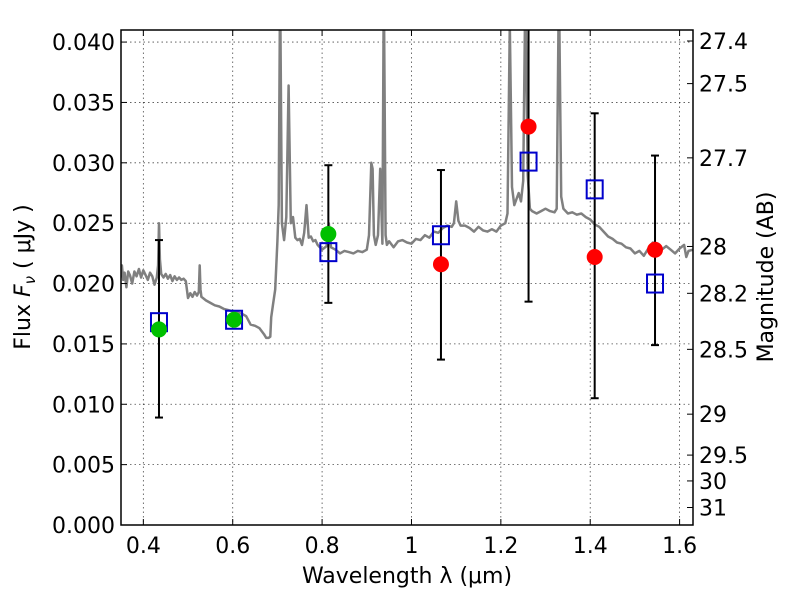  I want to click on x-axis-label: Wavelength λ (μm), so click(407, 576).